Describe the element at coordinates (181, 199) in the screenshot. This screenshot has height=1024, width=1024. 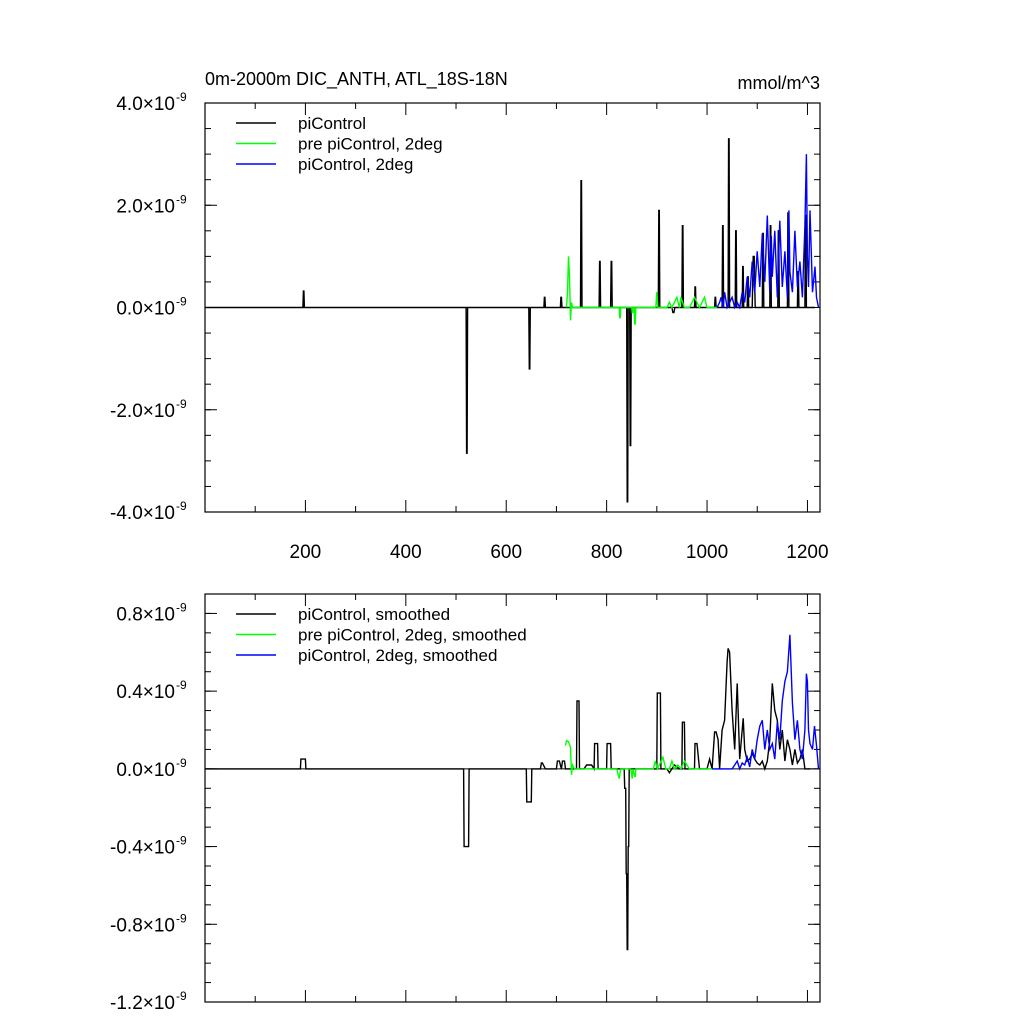
I see `top-y-tick-exponent-1: -9` at that location.